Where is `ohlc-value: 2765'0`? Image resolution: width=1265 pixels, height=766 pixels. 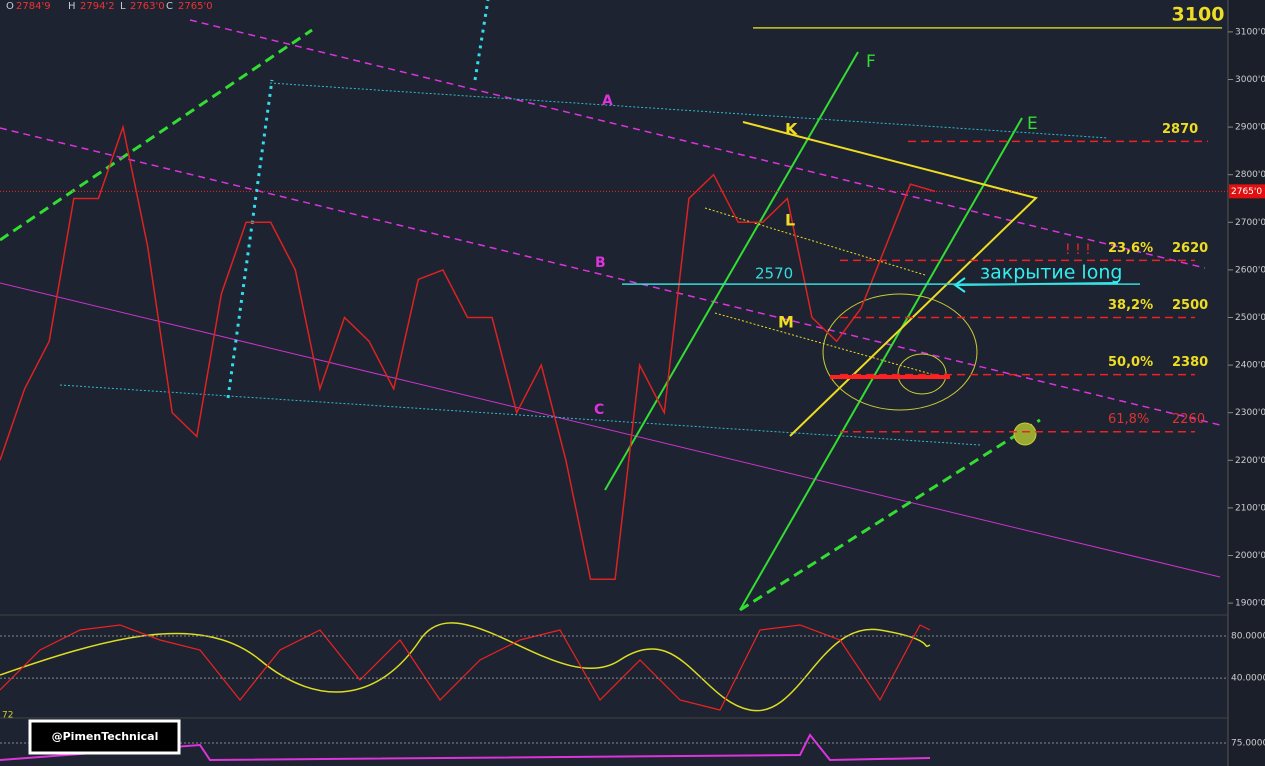
ohlc-value: 2765'0 is located at coordinates (195, 6).